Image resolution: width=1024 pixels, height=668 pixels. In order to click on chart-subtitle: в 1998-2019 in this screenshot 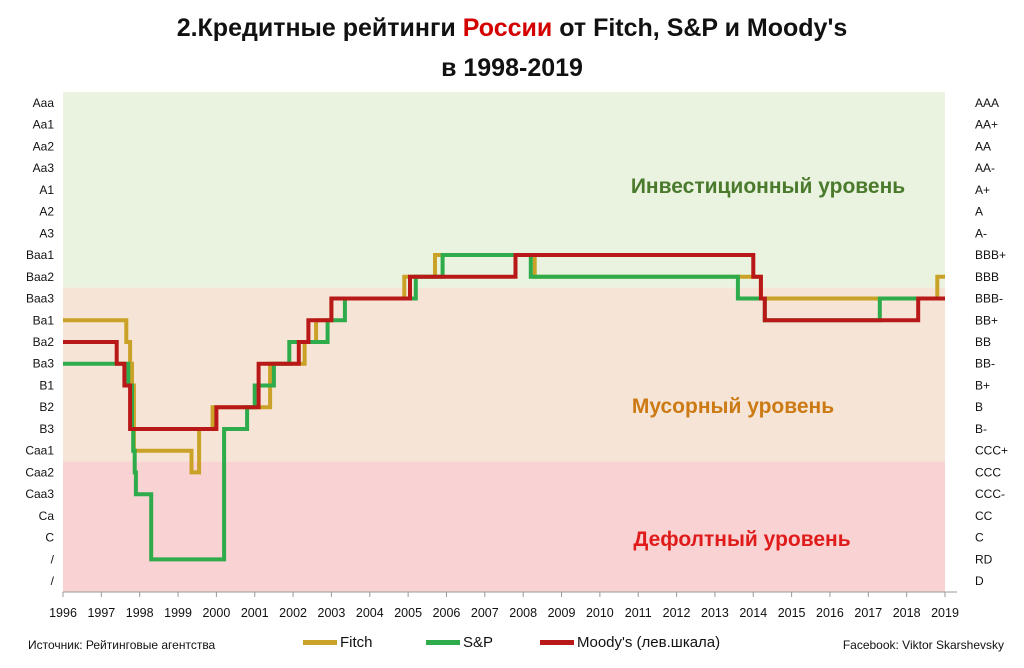, I will do `click(512, 68)`.